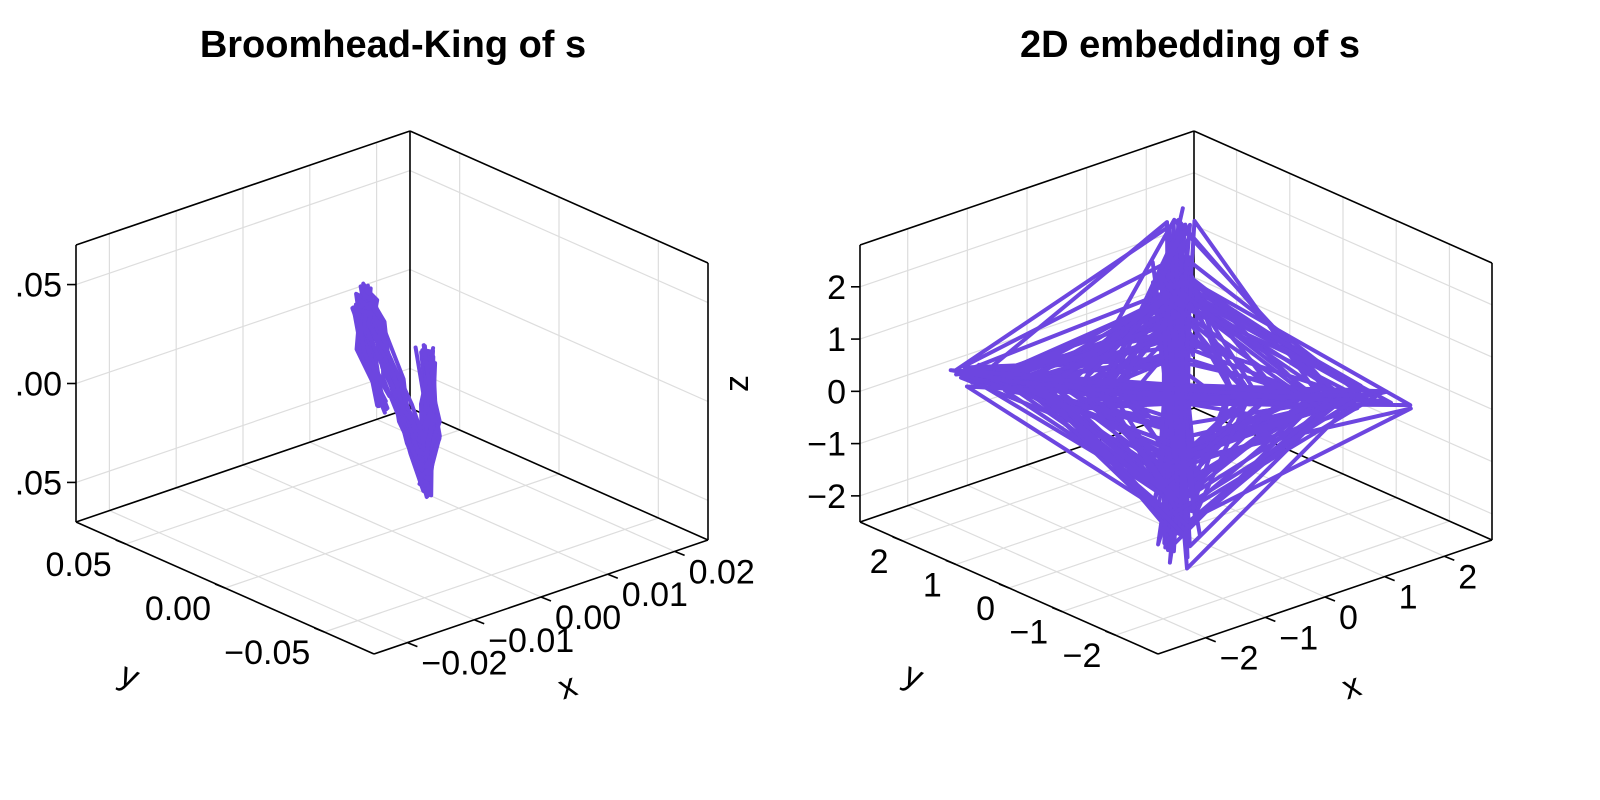  Describe the element at coordinates (178, 609) in the screenshot. I see `y-tick-label: 0.00` at that location.